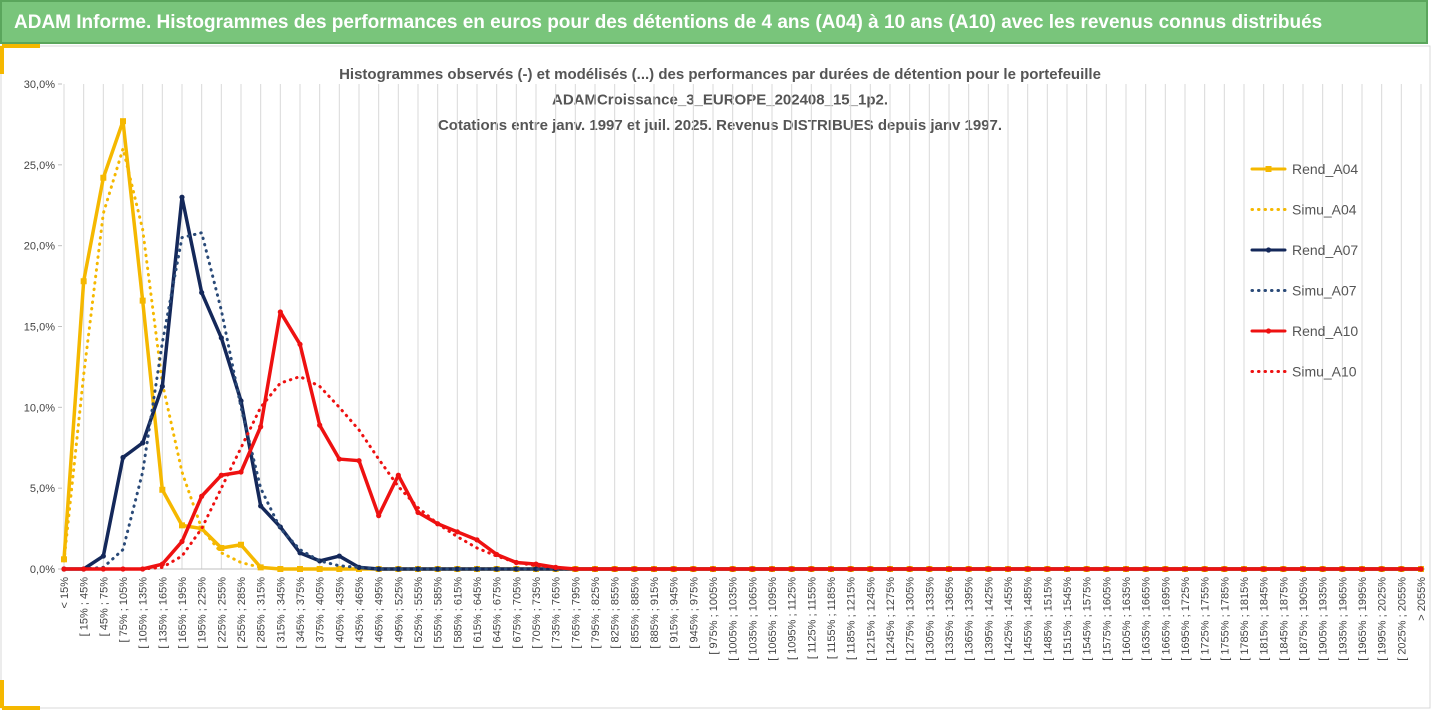 Image resolution: width=1432 pixels, height=710 pixels. I want to click on x-tick-label: [ 1755% ; 1785%, so click(1225, 619).